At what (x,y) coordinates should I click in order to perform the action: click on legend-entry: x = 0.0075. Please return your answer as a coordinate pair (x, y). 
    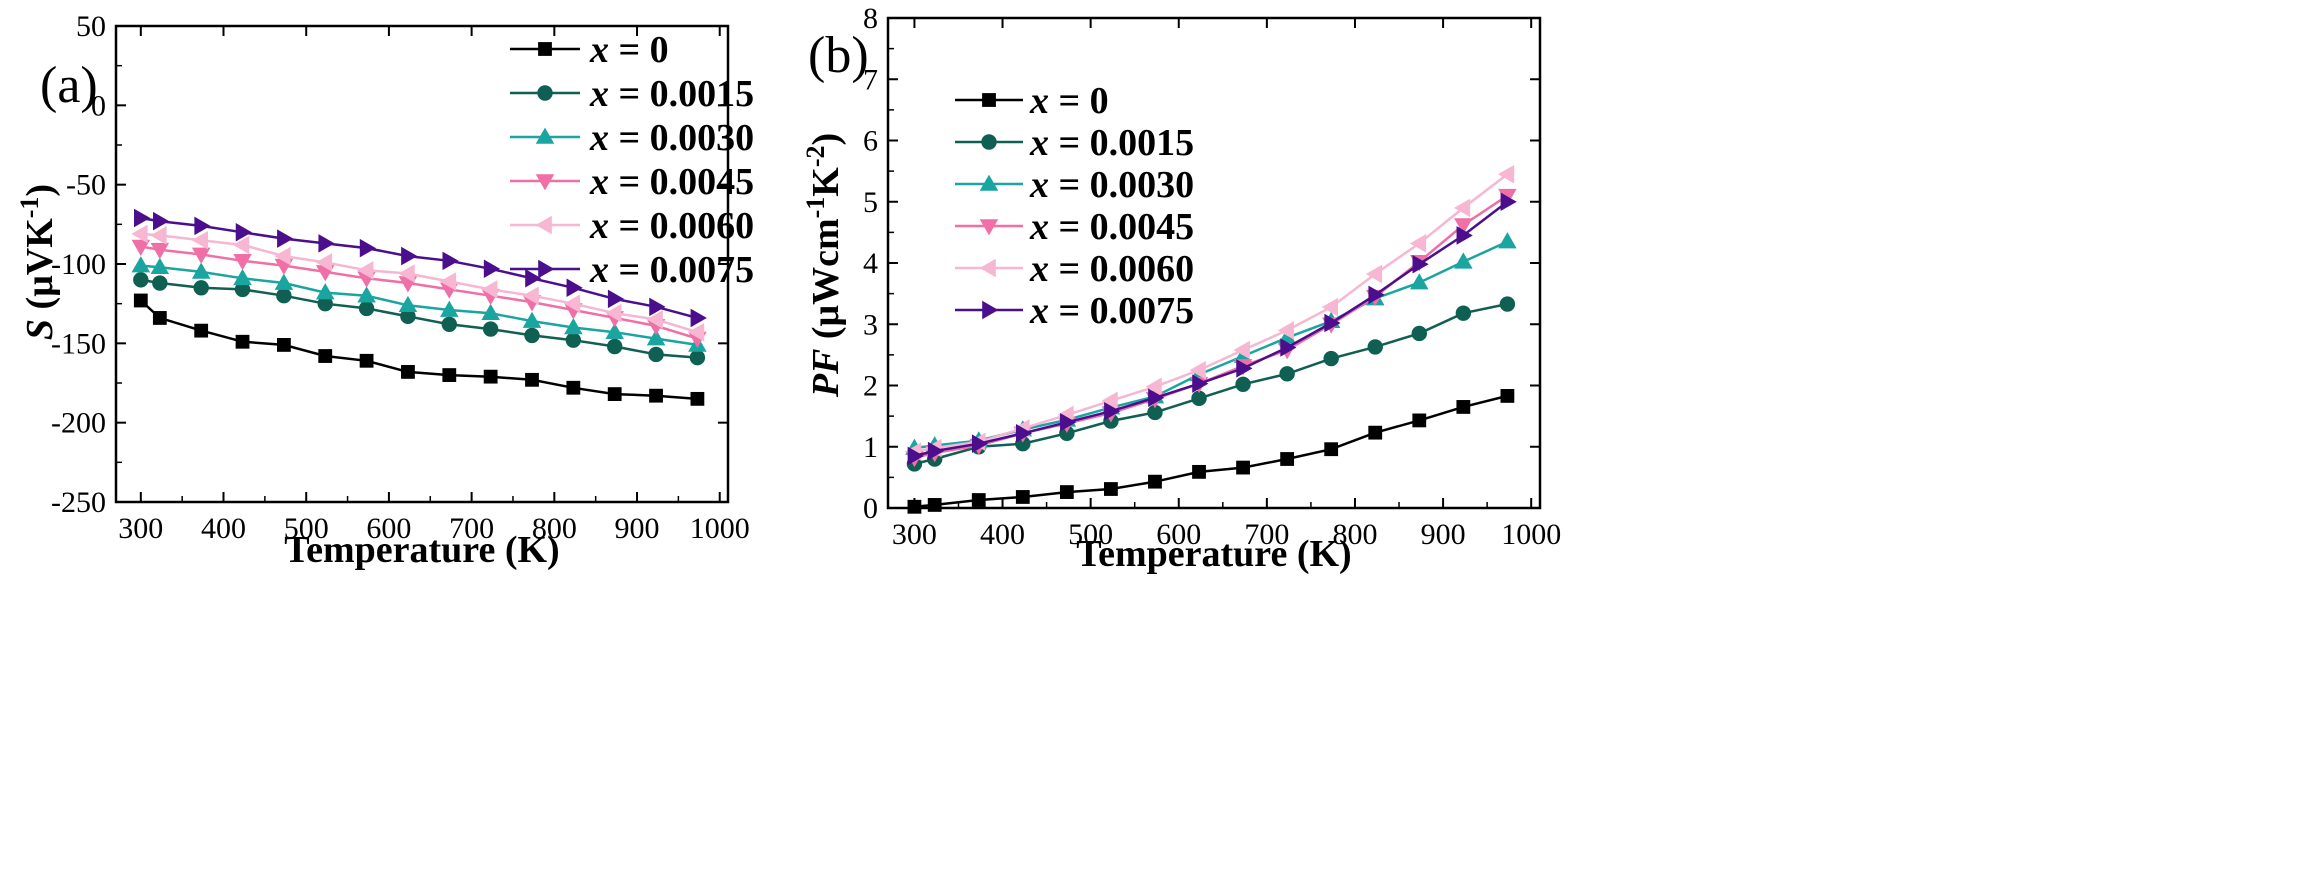
    Looking at the image, I should click on (1074, 311).